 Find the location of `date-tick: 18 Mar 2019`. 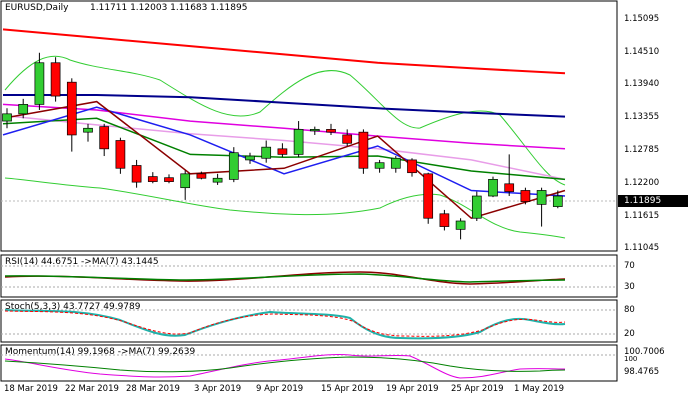

date-tick: 18 Mar 2019 is located at coordinates (31, 389).